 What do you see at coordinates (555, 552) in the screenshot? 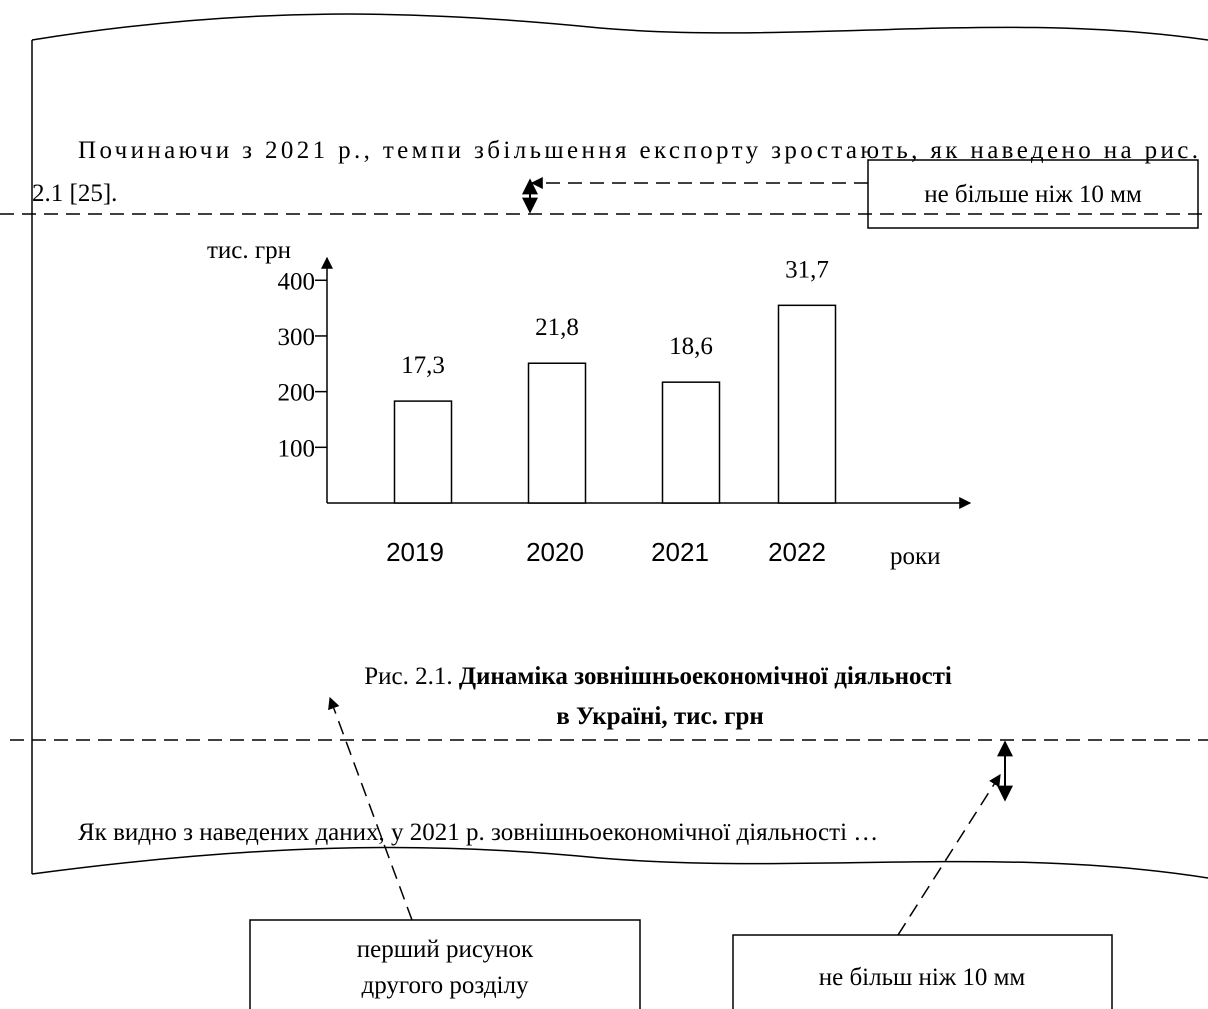
I see `x-tick-label: 2020` at bounding box center [555, 552].